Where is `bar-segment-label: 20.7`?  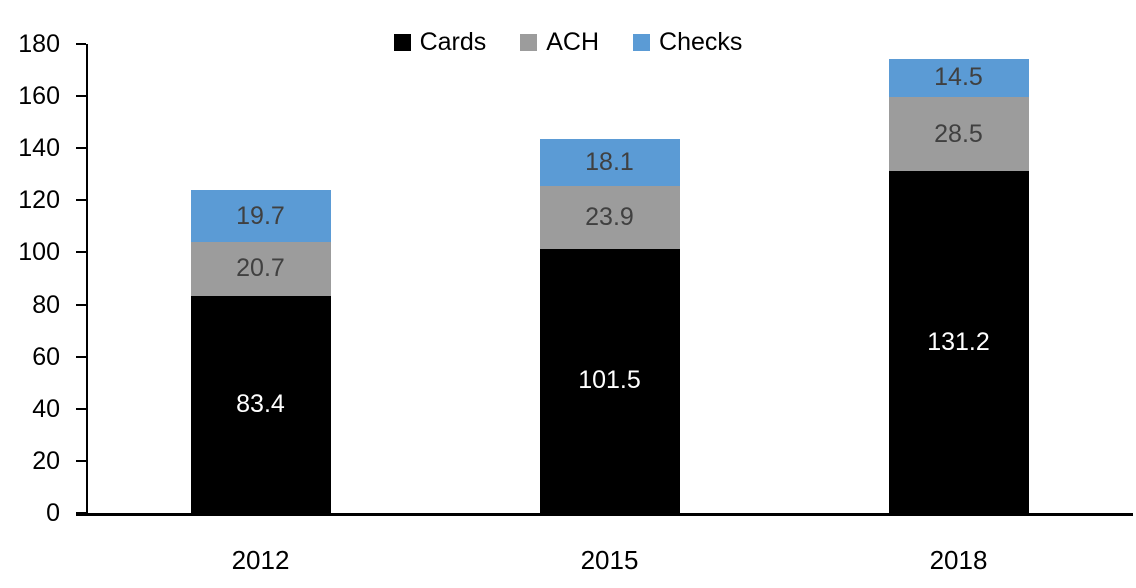
bar-segment-label: 20.7 is located at coordinates (260, 268).